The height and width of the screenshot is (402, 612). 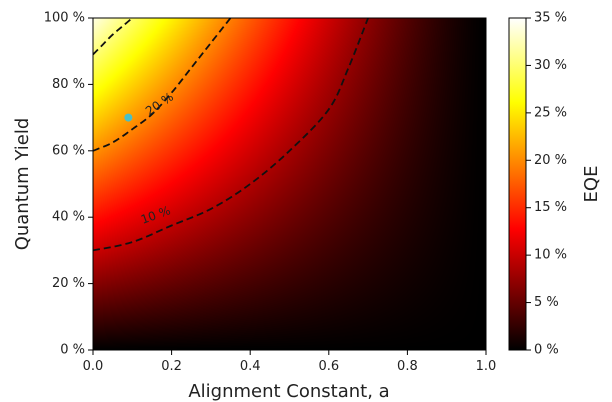 What do you see at coordinates (68, 84) in the screenshot?
I see `y-tick-label: 80 %` at bounding box center [68, 84].